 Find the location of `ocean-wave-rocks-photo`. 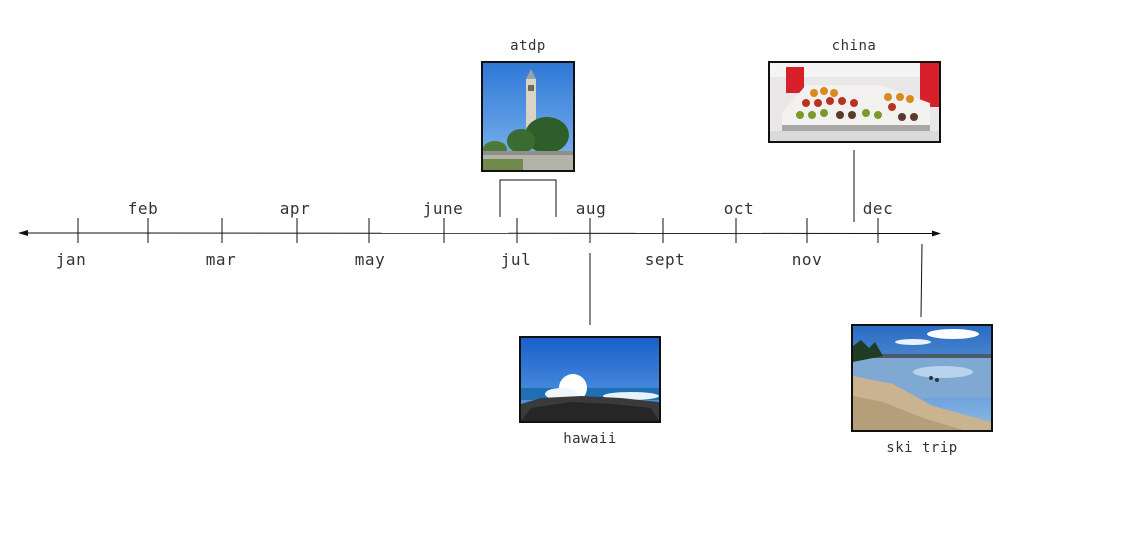

ocean-wave-rocks-photo is located at coordinates (590, 379).